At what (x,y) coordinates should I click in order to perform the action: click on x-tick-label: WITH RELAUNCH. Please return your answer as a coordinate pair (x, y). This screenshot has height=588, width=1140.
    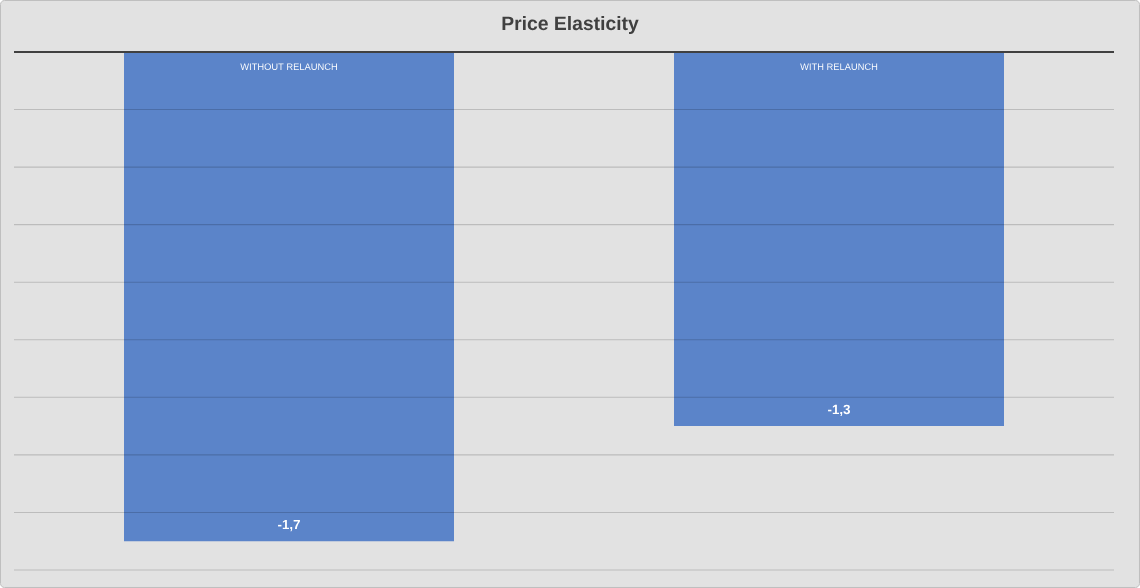
    Looking at the image, I should click on (839, 66).